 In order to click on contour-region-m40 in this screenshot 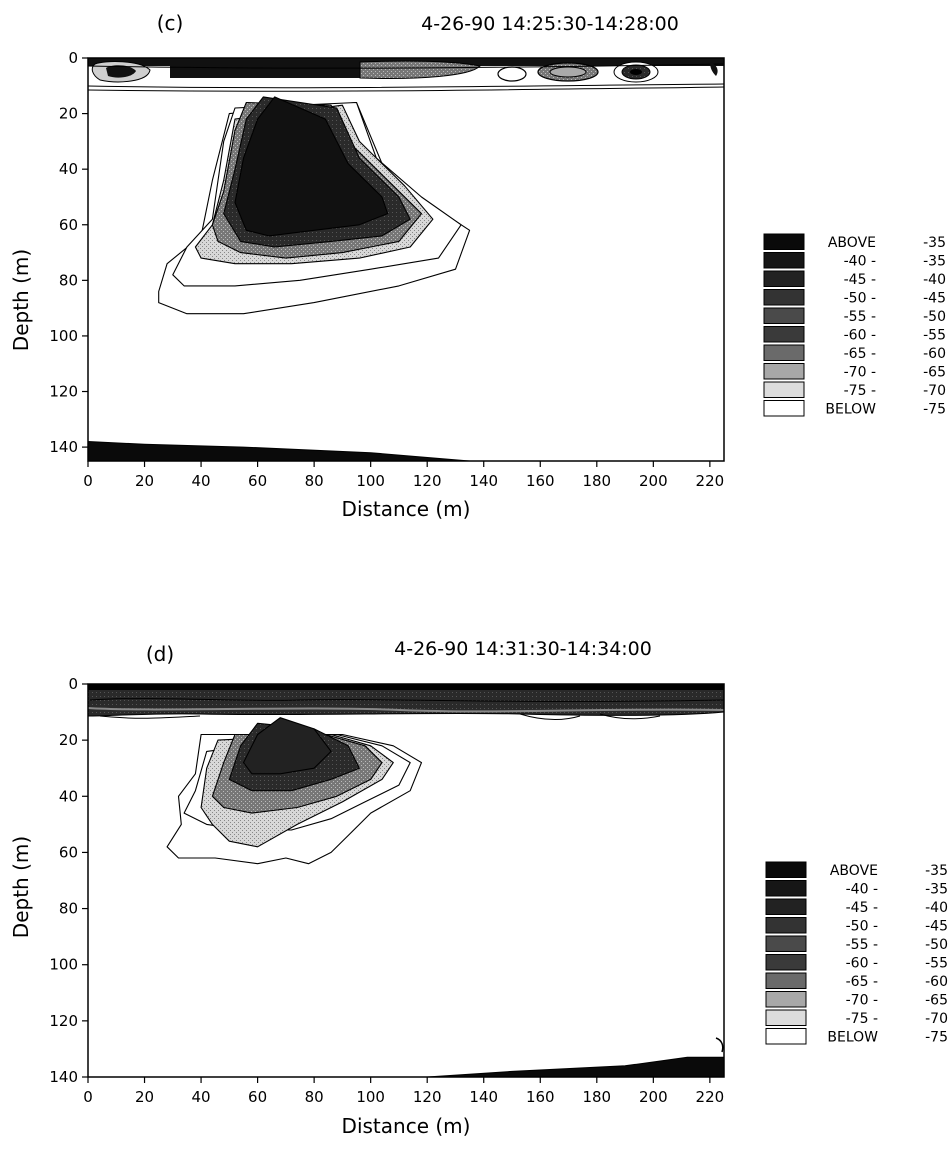, I will do `click(311, 166)`.